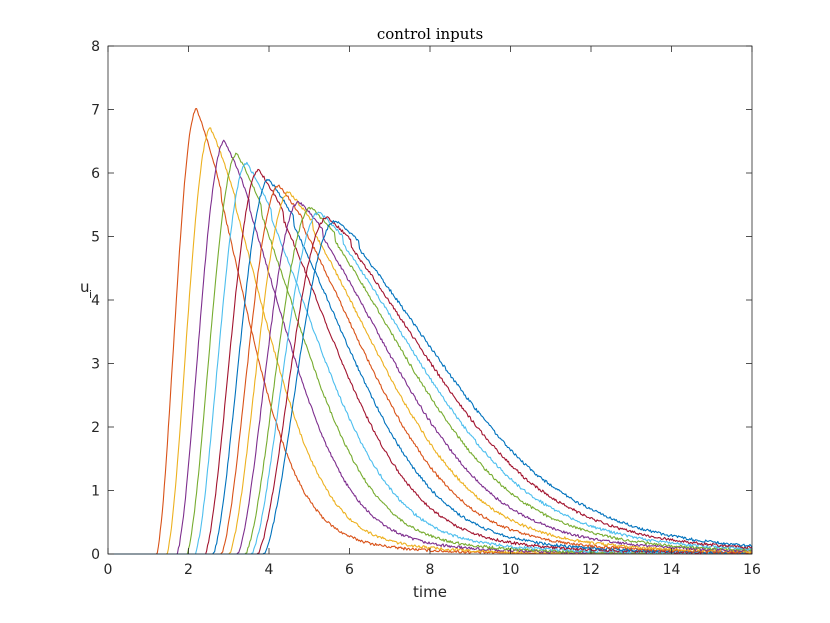 The height and width of the screenshot is (623, 830). Describe the element at coordinates (188, 570) in the screenshot. I see `x-tick-label: 2` at that location.